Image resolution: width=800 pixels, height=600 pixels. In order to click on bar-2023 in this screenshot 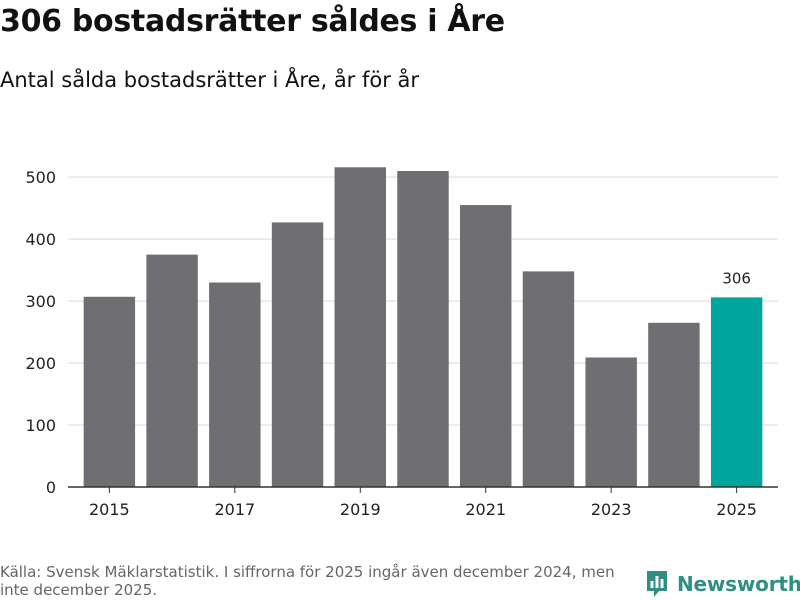, I will do `click(611, 422)`.